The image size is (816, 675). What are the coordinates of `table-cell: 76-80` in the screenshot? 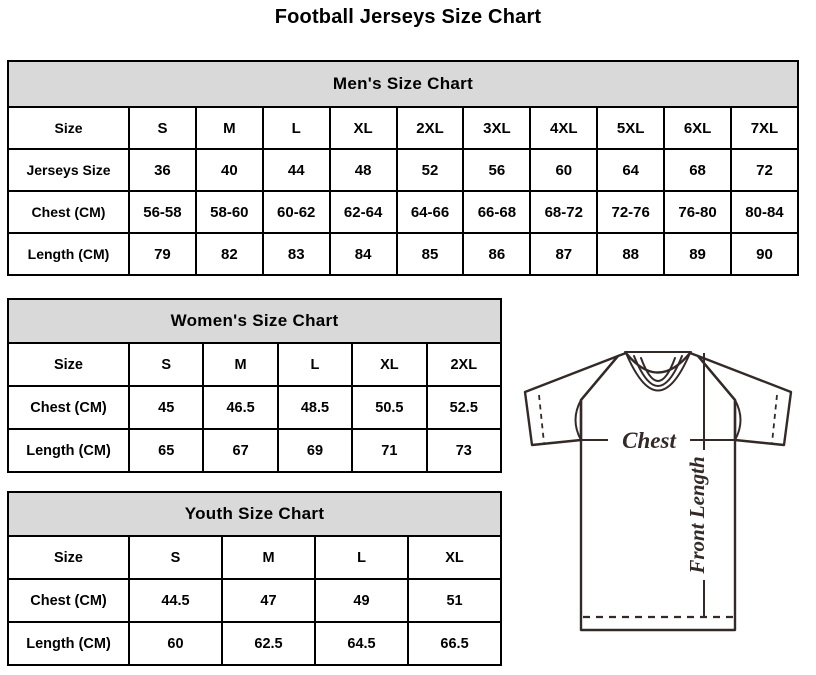 It's located at (698, 212).